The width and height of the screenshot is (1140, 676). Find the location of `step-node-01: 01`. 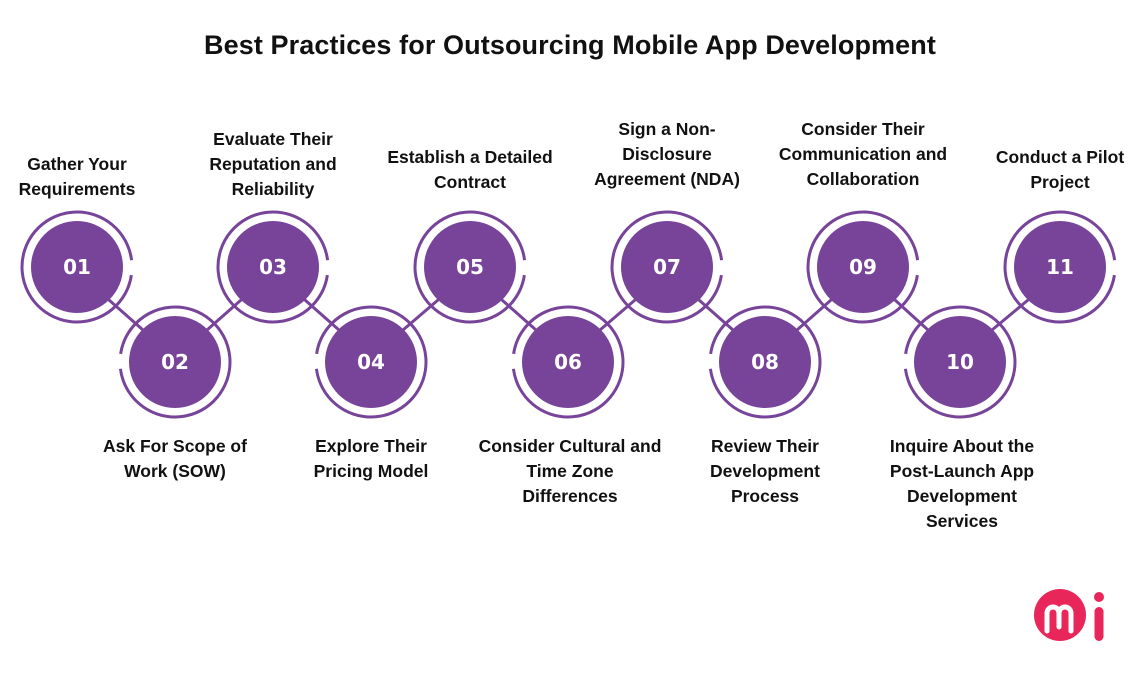

step-node-01: 01 is located at coordinates (77, 267).